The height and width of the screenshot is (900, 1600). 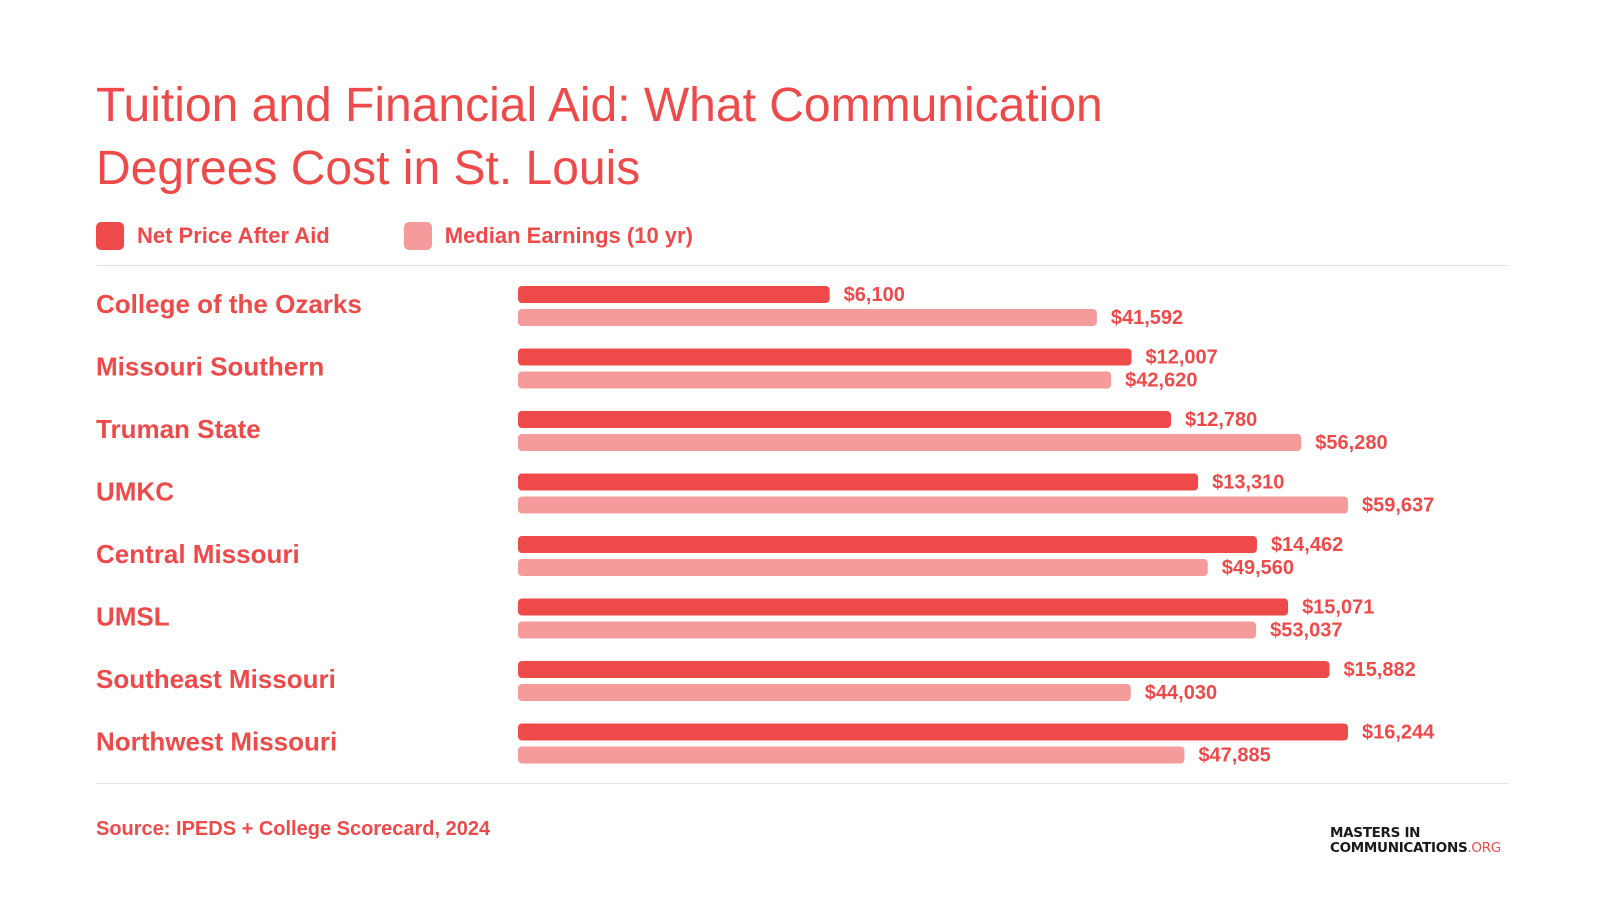 I want to click on value-label-net-price: $16,244, so click(x=1398, y=733).